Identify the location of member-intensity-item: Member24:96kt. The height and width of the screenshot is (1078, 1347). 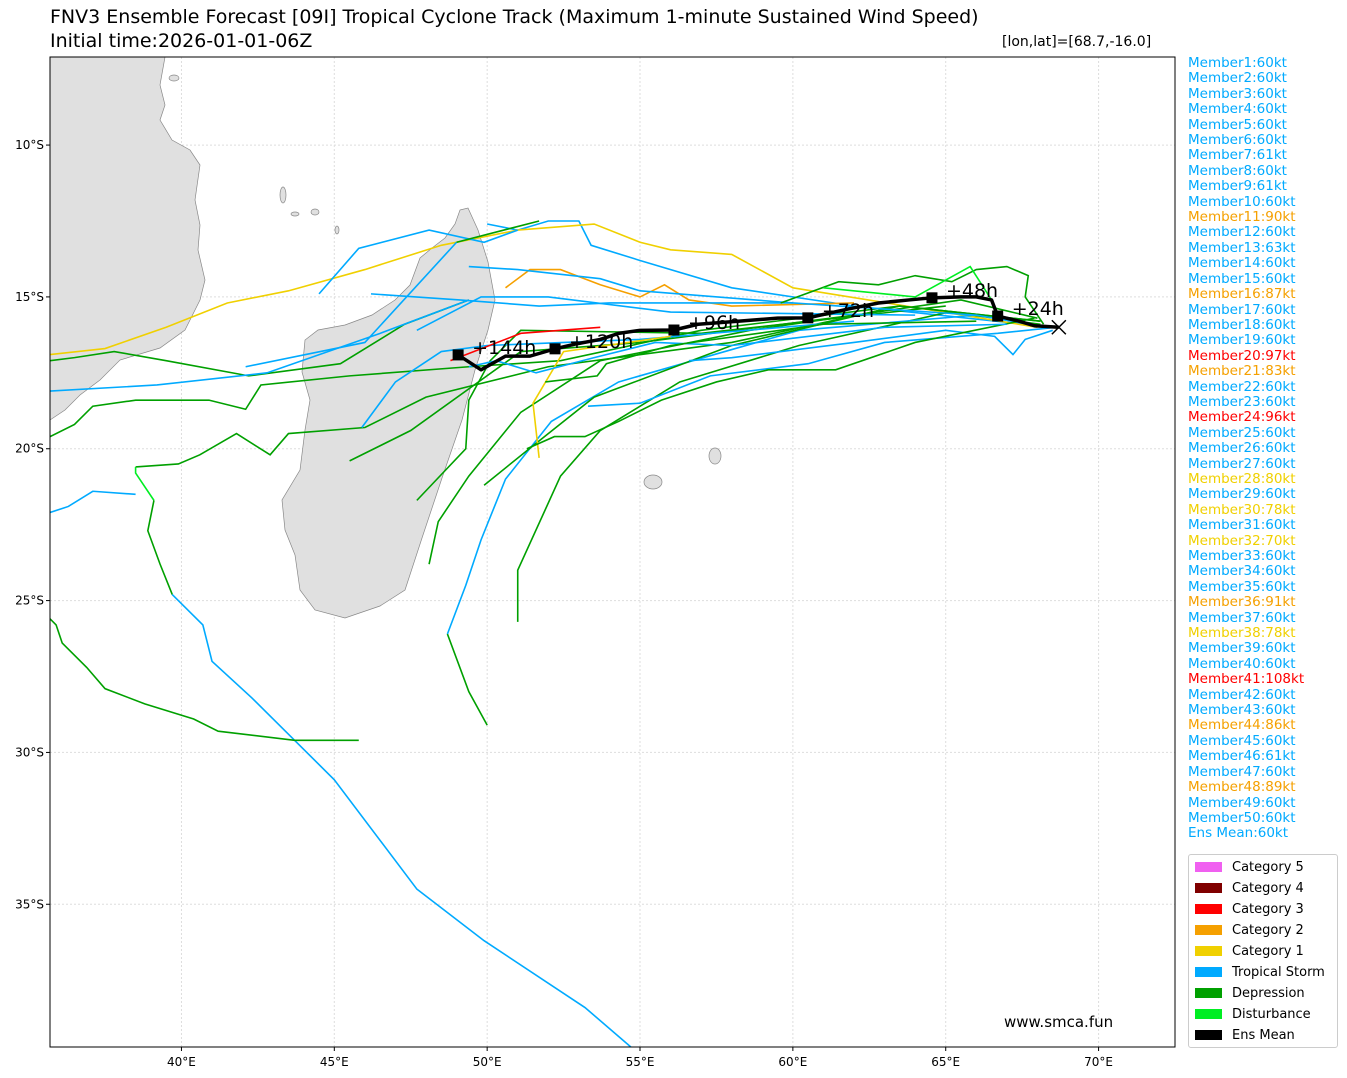
(1242, 417).